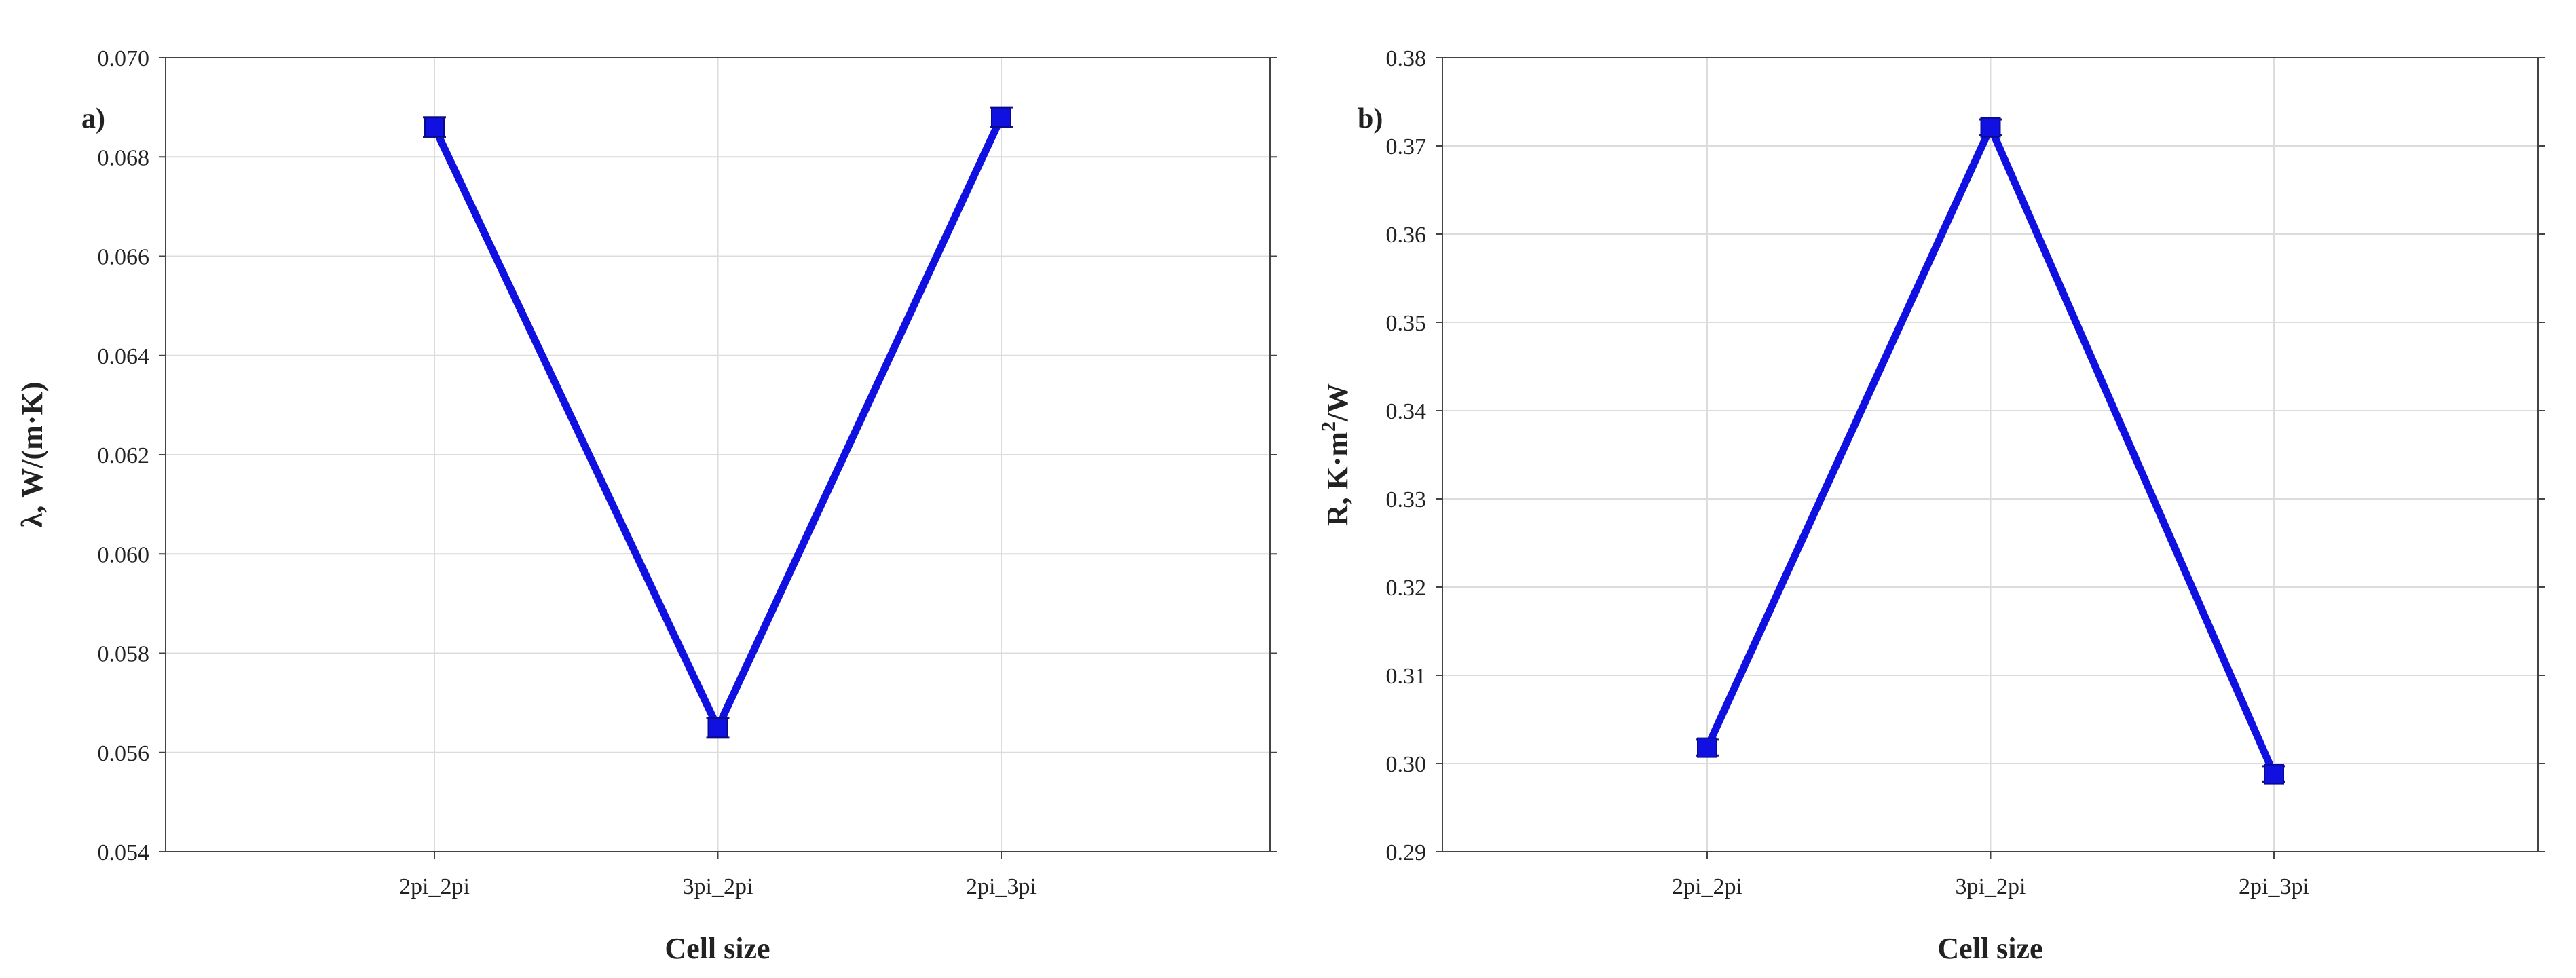  I want to click on panel-b-y-tick-label: 0.33, so click(1407, 499).